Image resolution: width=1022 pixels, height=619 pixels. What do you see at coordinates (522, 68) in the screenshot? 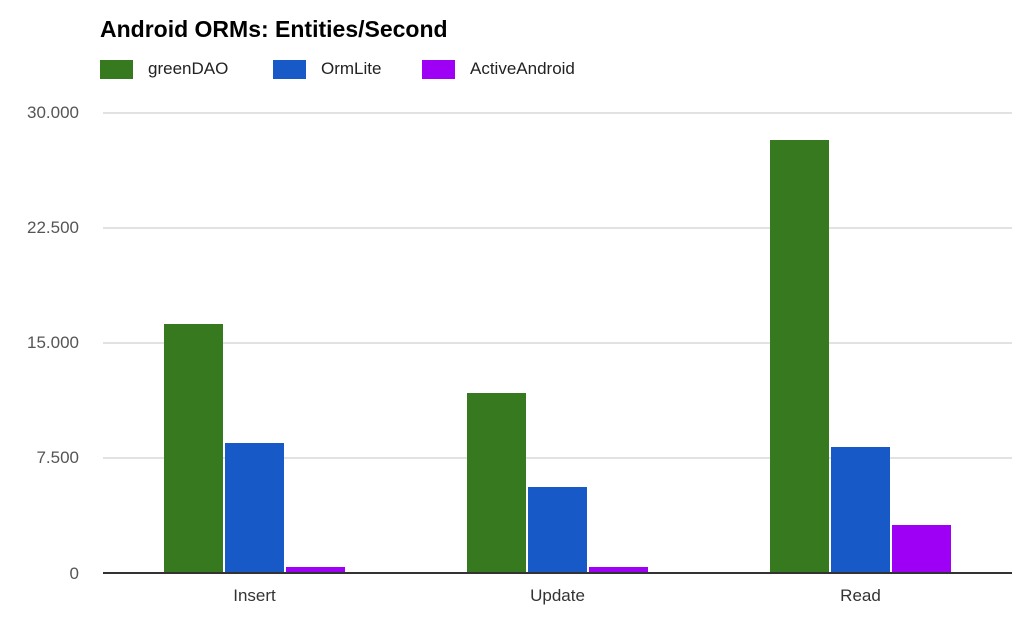
I see `legend-label: ActiveAndroid` at bounding box center [522, 68].